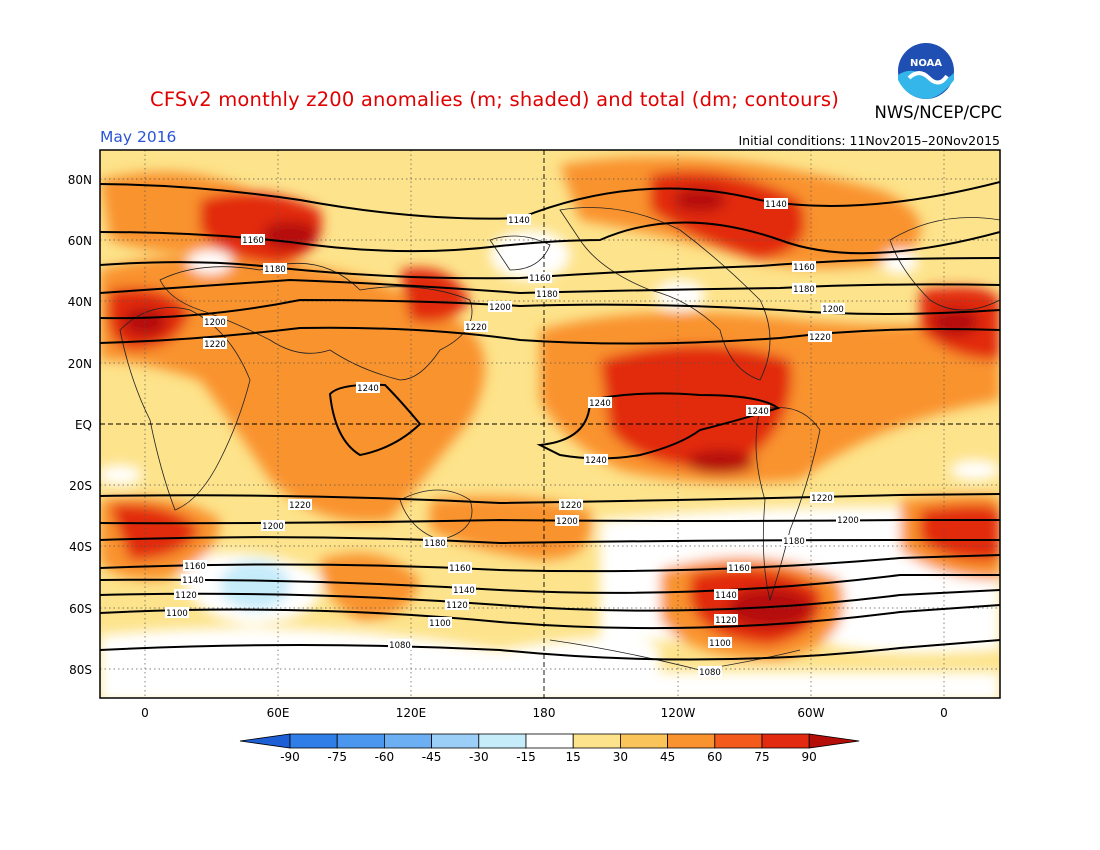  Describe the element at coordinates (278, 713) in the screenshot. I see `lon-label: 60E` at that location.